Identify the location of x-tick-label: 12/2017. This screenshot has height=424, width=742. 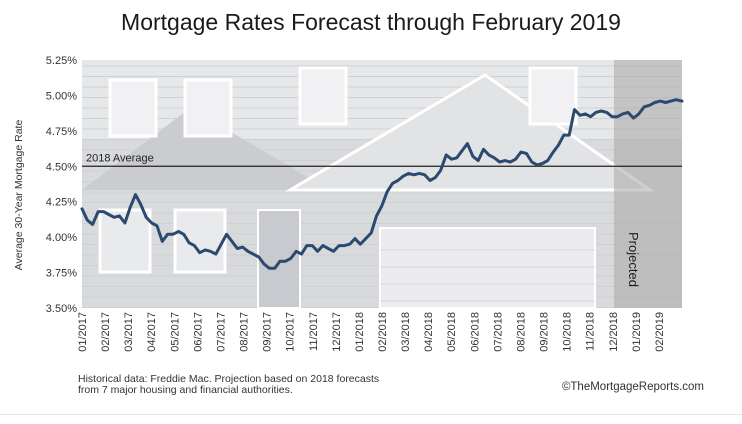
(337, 332).